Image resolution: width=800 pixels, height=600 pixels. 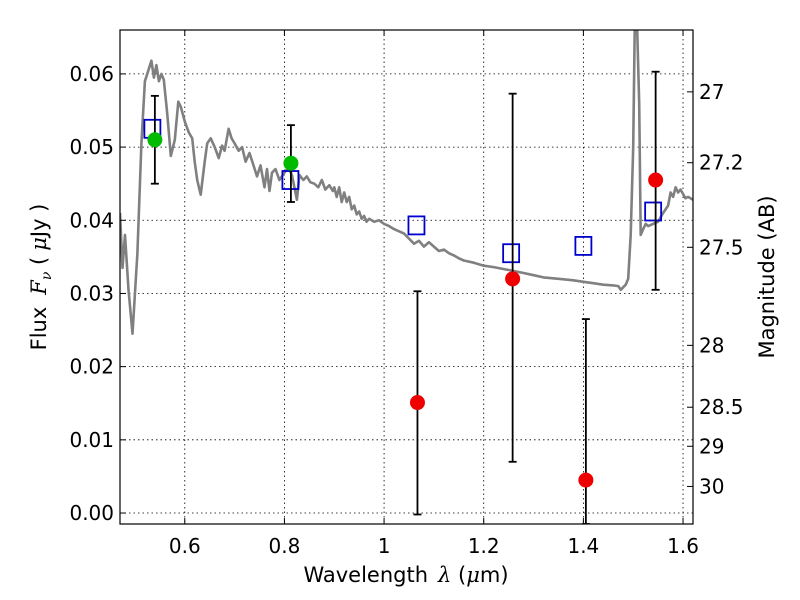 What do you see at coordinates (683, 546) in the screenshot?
I see `x-tick-label: 1.6` at bounding box center [683, 546].